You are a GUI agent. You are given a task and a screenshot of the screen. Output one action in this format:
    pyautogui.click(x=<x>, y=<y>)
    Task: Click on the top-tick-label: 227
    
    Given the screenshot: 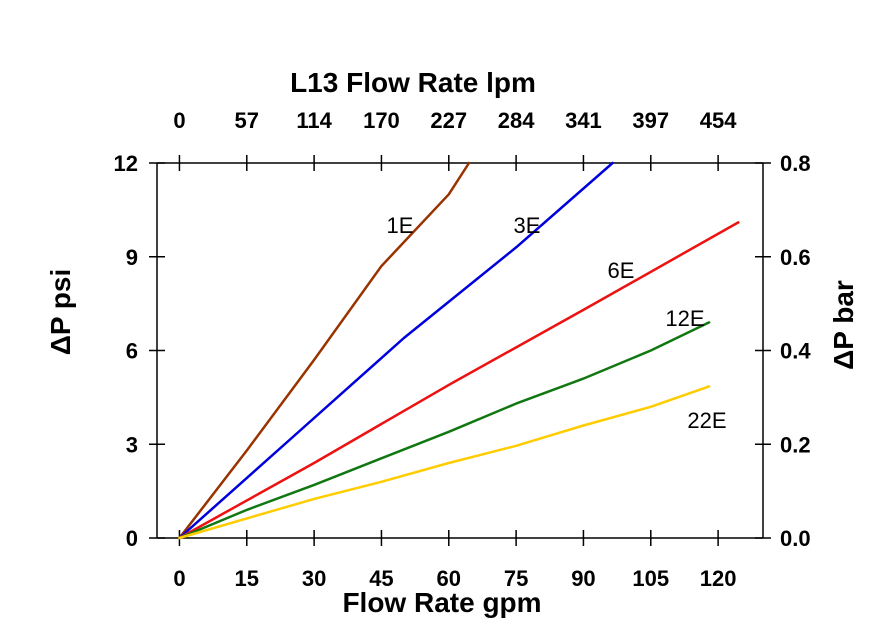 What is the action you would take?
    pyautogui.click(x=448, y=120)
    